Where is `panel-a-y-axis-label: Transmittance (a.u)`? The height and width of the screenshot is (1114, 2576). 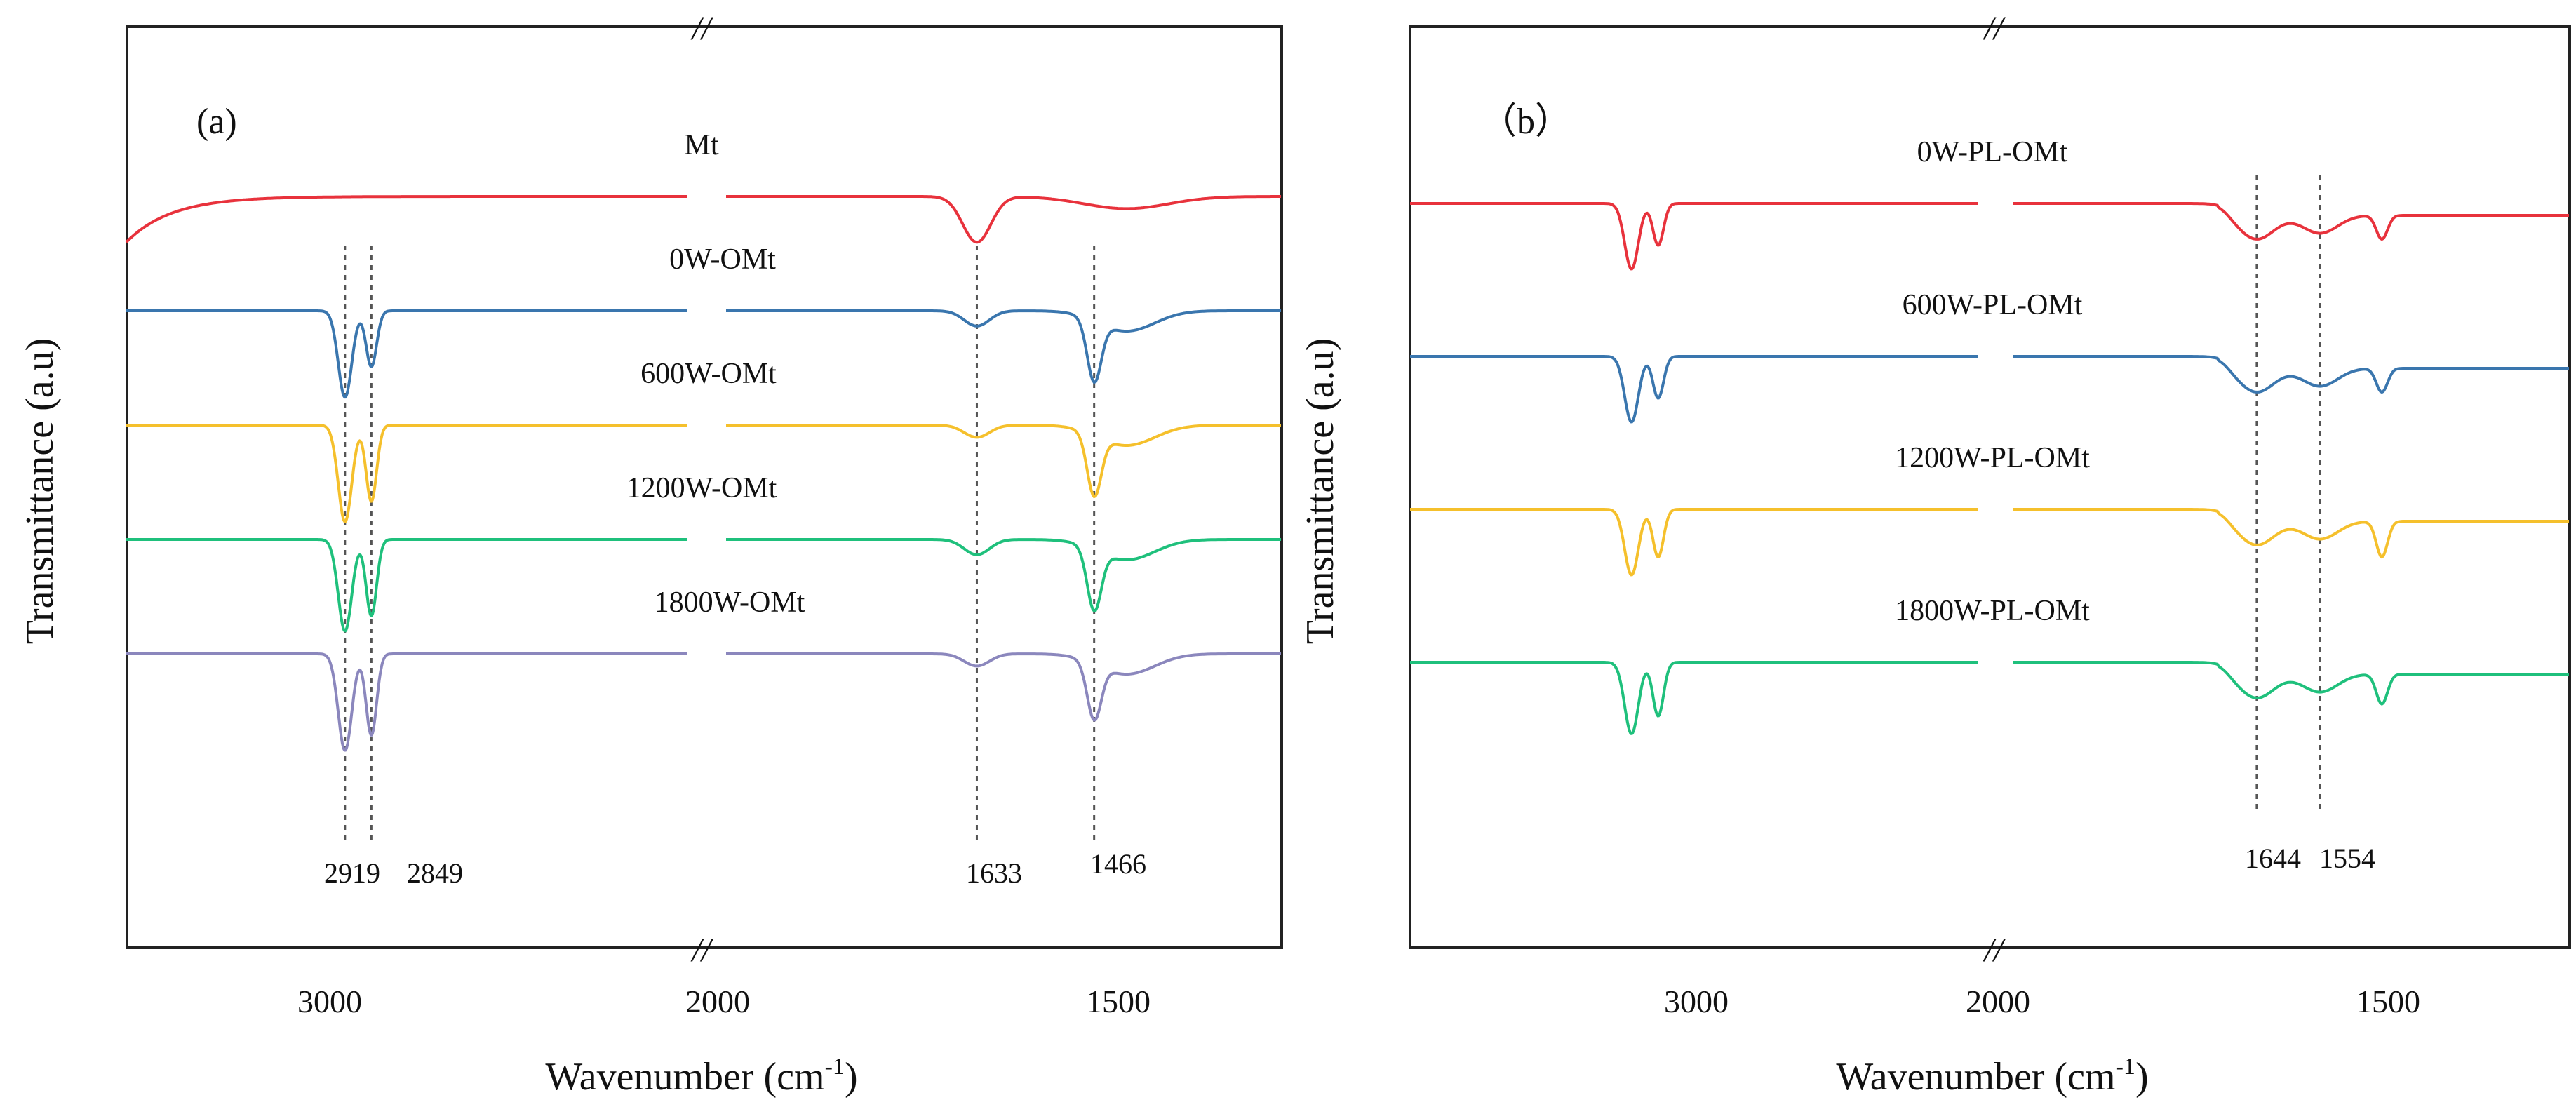 panel-a-y-axis-label: Transmittance (a.u) is located at coordinates (40, 491).